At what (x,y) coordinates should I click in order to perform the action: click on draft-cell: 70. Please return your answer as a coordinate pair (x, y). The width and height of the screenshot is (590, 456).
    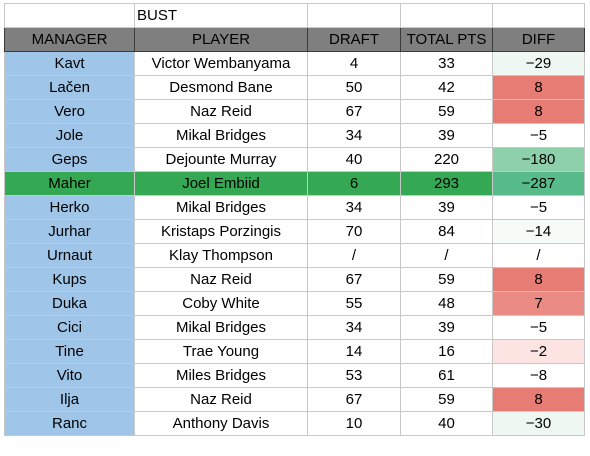
    Looking at the image, I should click on (354, 231).